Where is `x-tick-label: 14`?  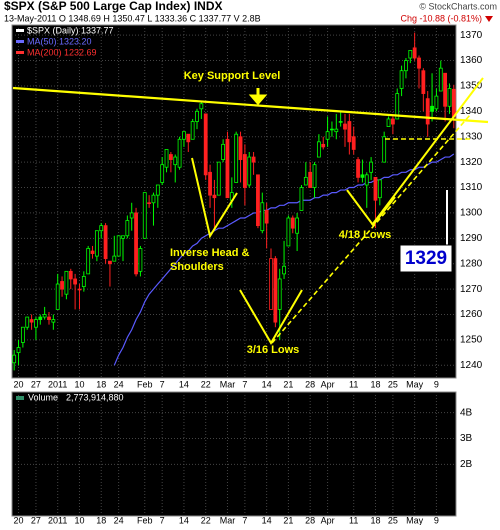
x-tick-label: 14 is located at coordinates (267, 520).